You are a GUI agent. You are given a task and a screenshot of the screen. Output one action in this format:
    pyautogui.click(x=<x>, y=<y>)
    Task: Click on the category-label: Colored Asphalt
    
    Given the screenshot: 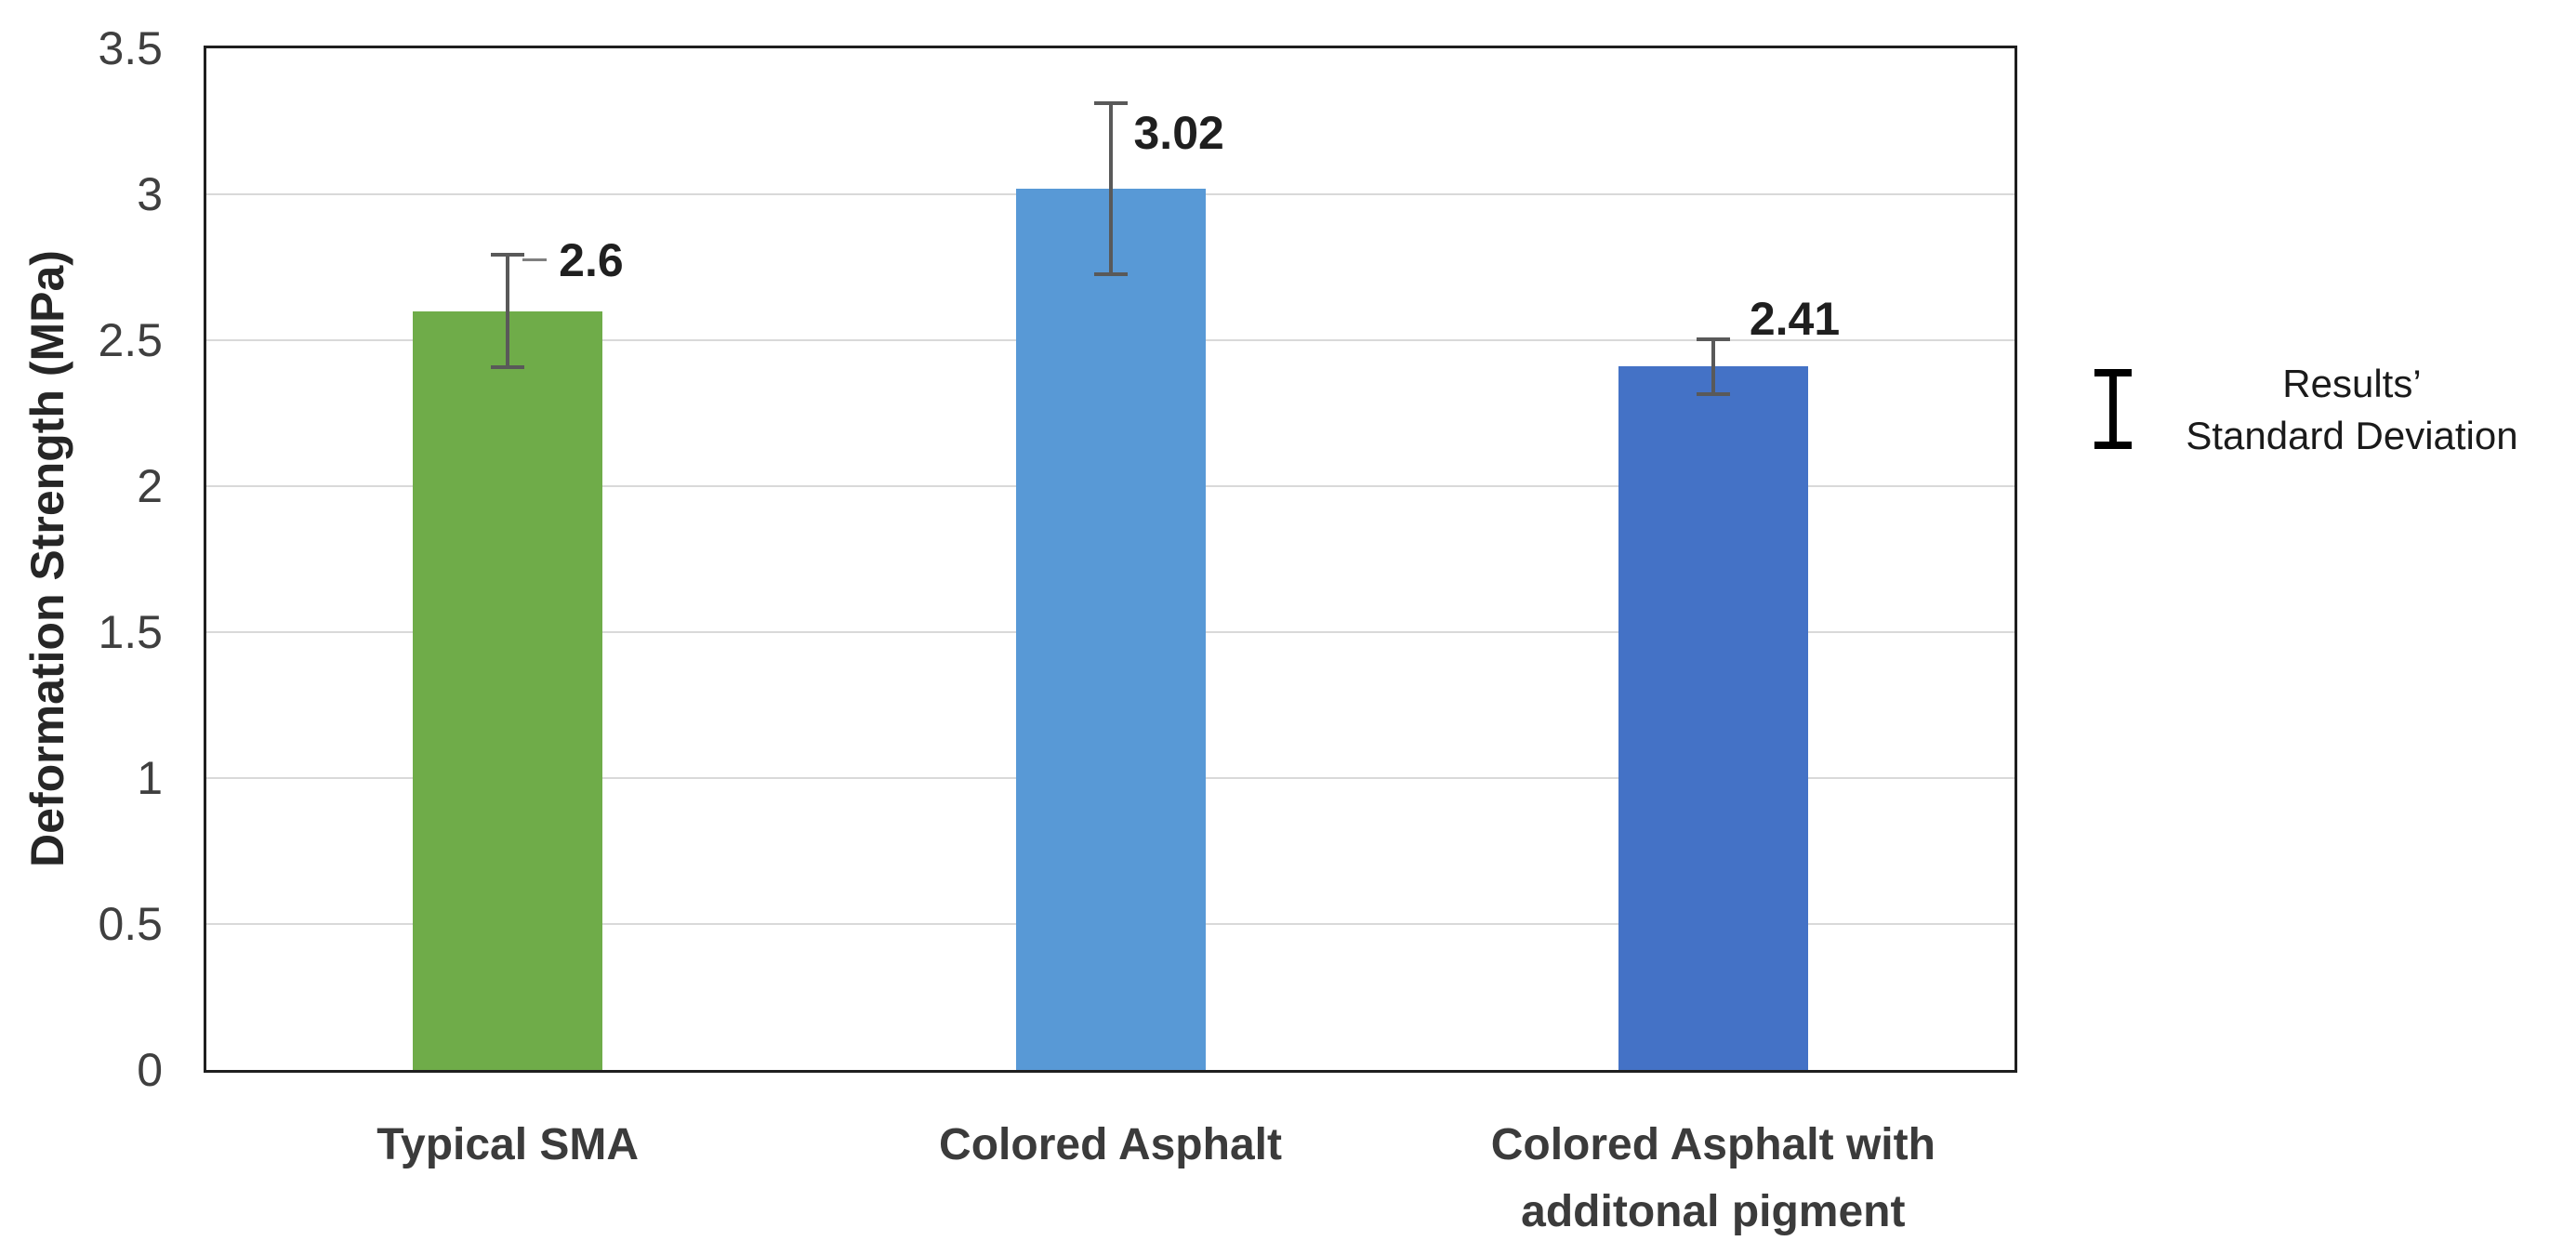 What is the action you would take?
    pyautogui.click(x=1110, y=1145)
    